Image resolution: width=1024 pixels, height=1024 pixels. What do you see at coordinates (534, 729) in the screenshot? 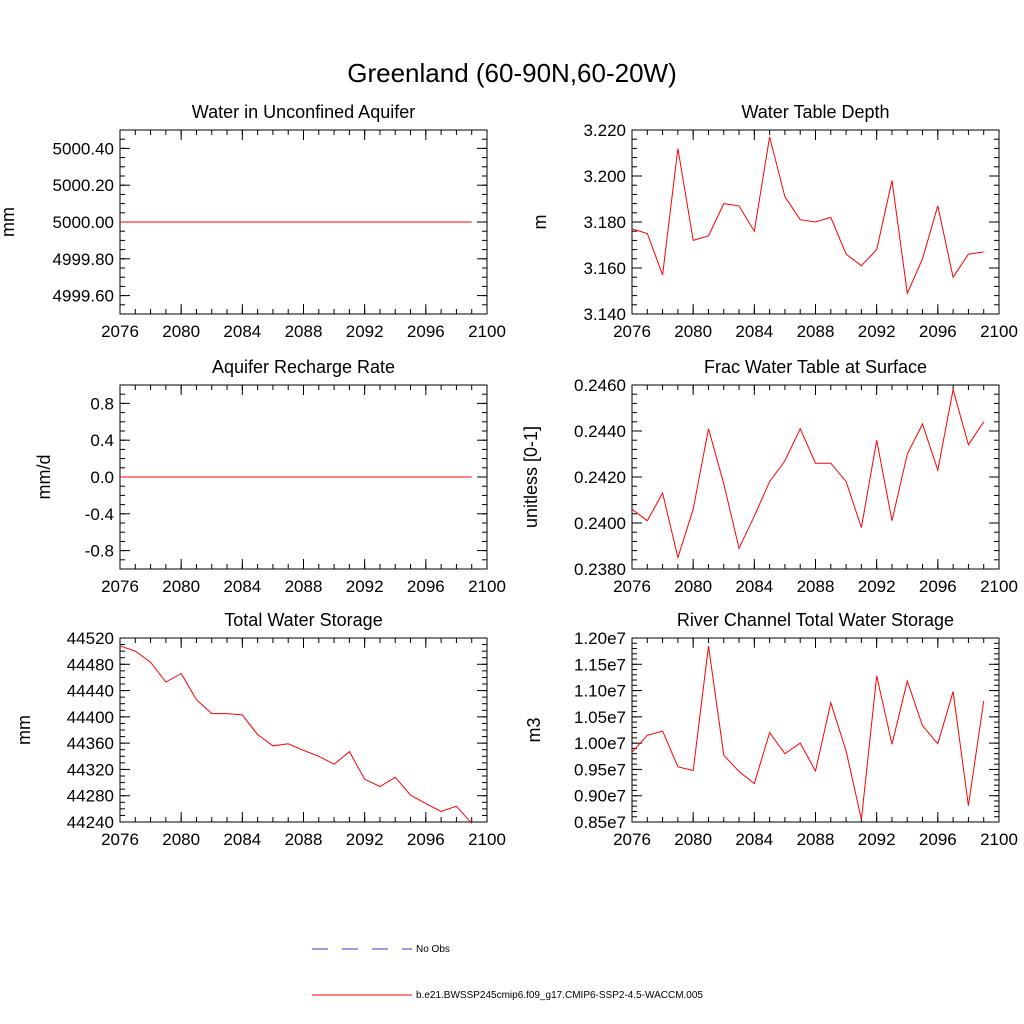
I see `y-axis-label: m3` at bounding box center [534, 729].